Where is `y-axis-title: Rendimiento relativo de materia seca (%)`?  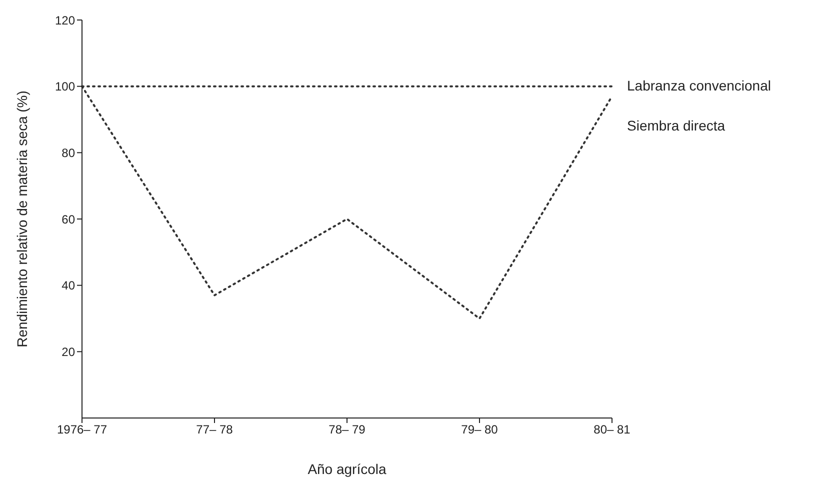 y-axis-title: Rendimiento relativo de materia seca (%) is located at coordinates (22, 219).